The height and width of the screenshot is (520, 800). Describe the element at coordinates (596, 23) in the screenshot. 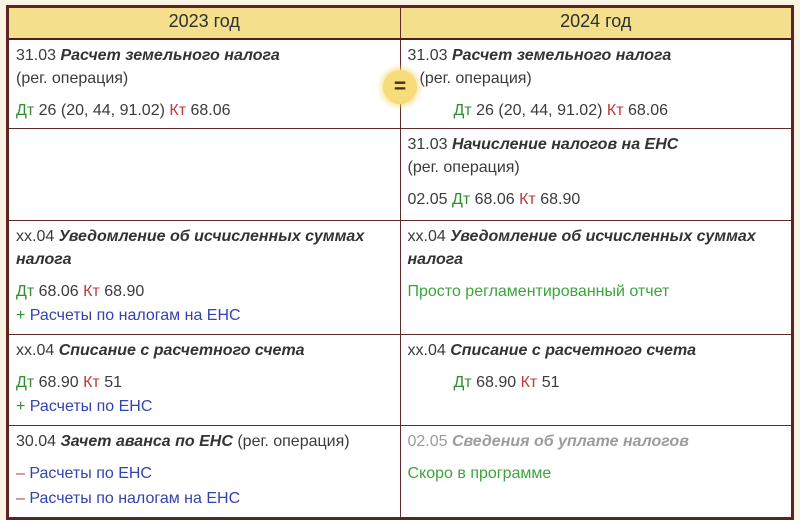

I see `column-header-2024: 2024 год` at that location.